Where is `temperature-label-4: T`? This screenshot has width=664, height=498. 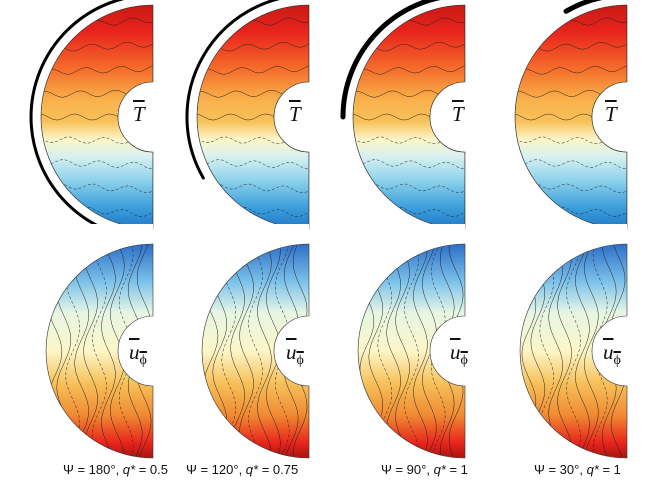 temperature-label-4: T is located at coordinates (611, 114).